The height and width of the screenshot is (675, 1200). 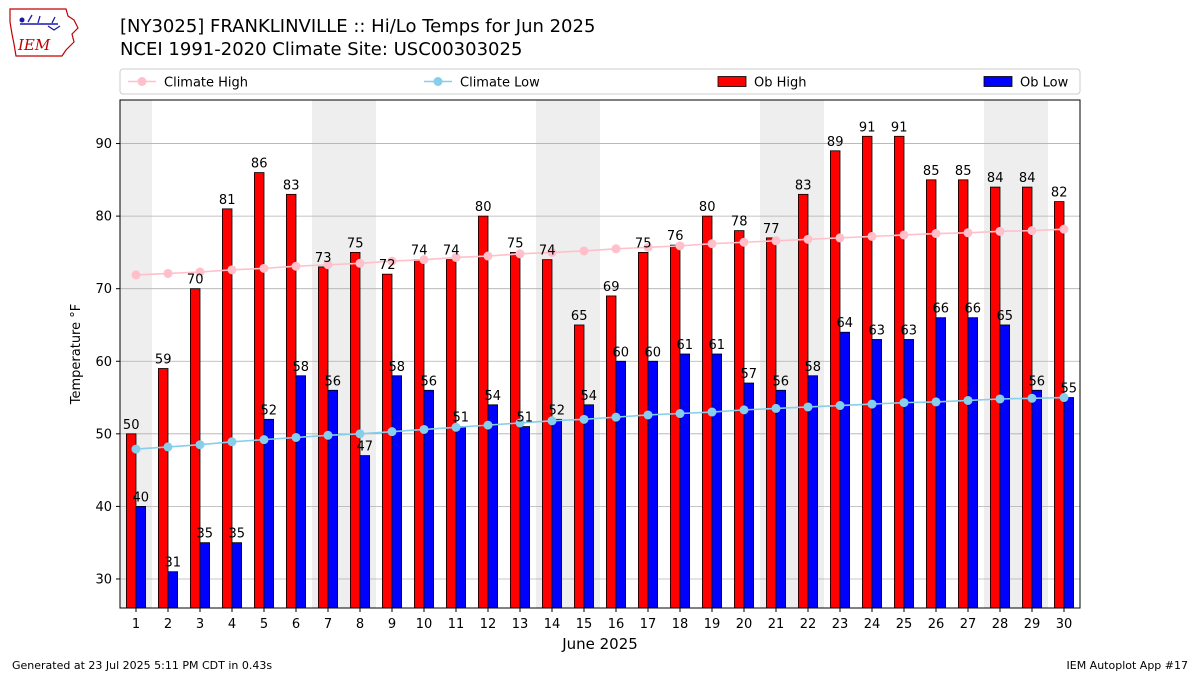 I want to click on ob-high-label: 85, so click(x=931, y=171).